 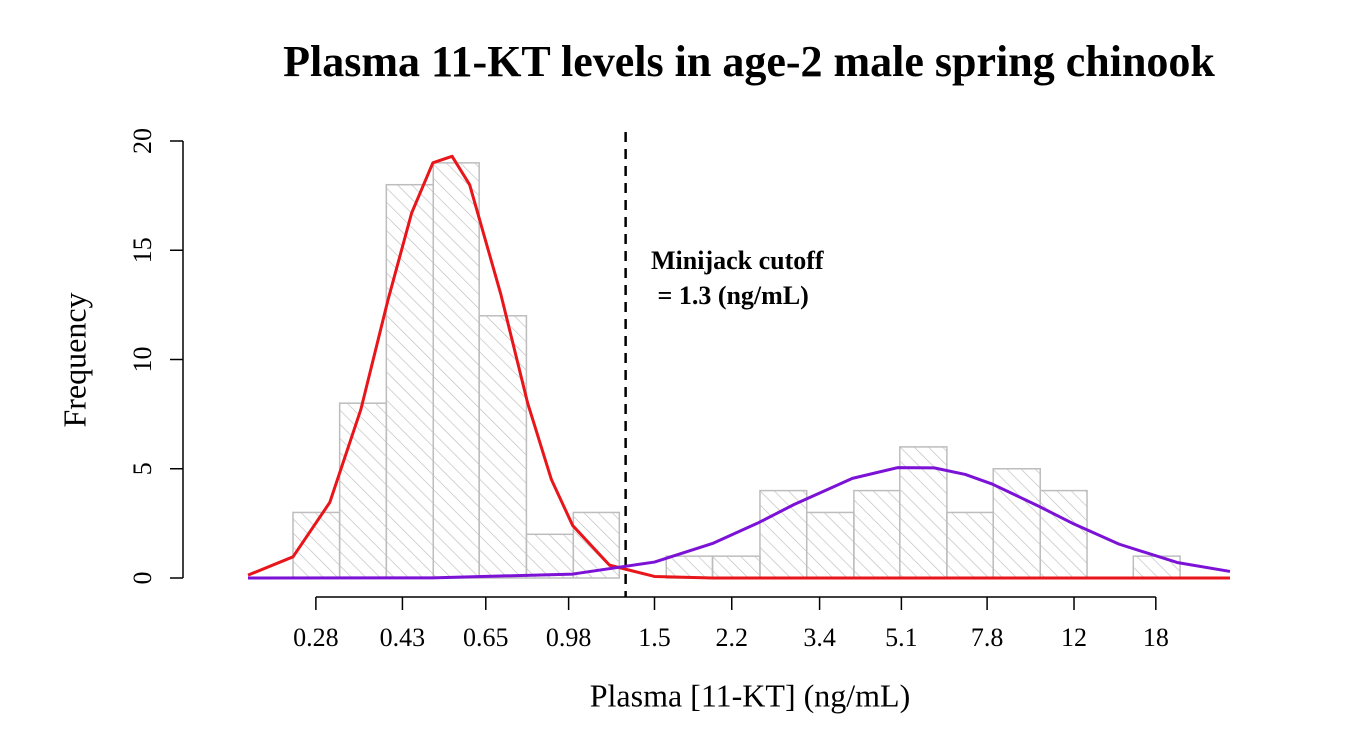 I want to click on y-tick-label: 15, so click(x=142, y=250).